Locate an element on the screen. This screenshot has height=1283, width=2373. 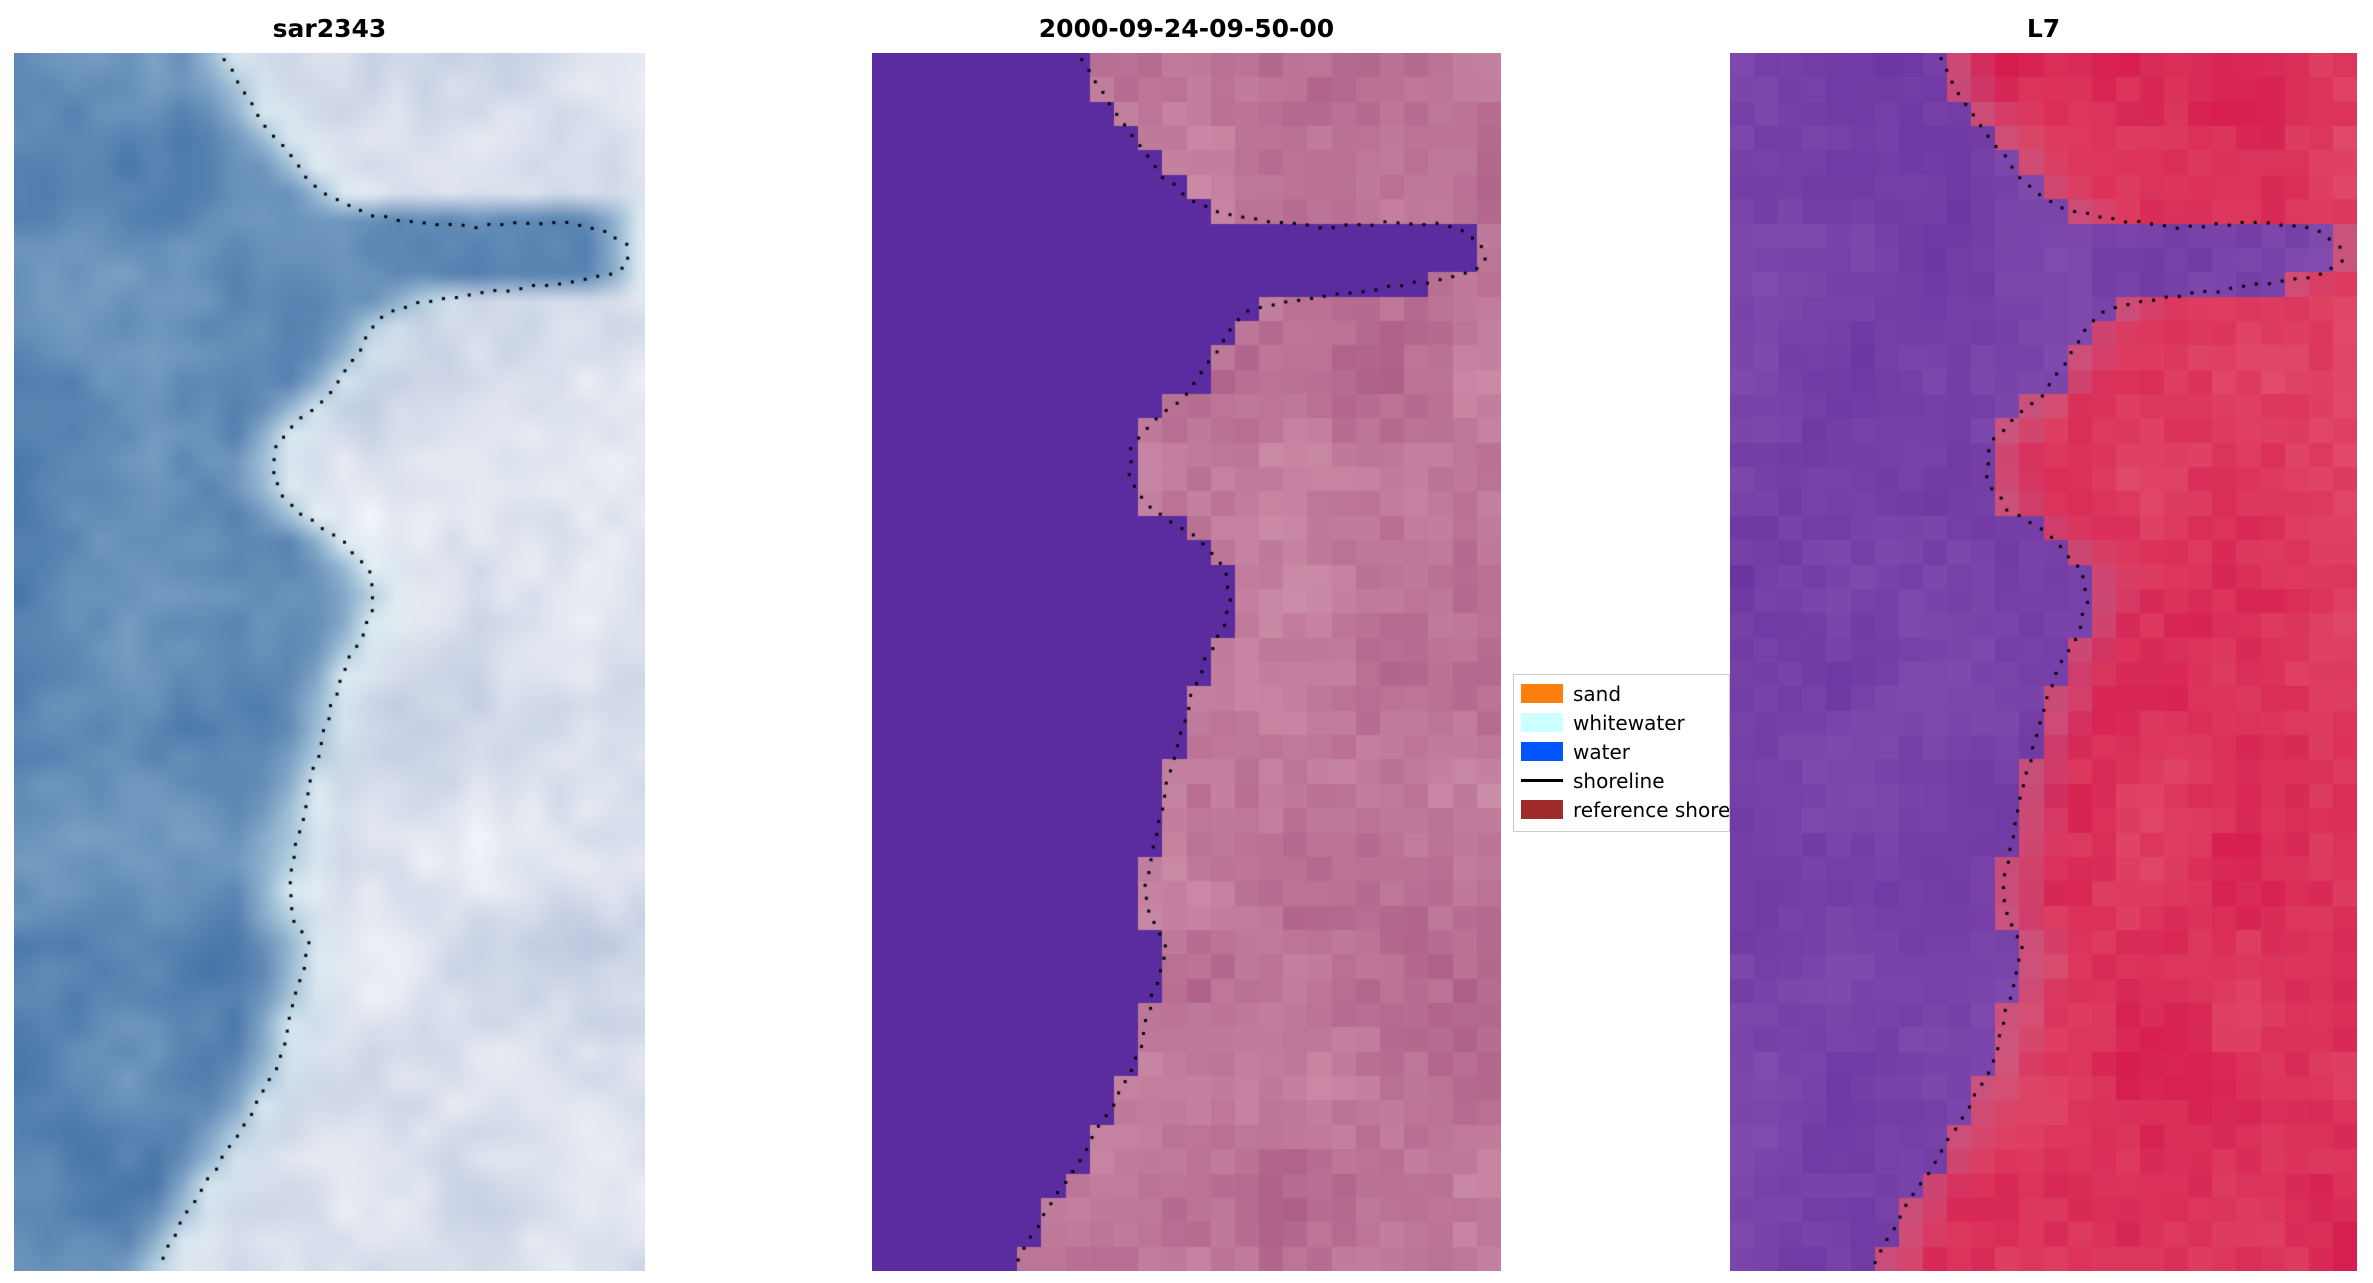
panel-title-sar2343: sar2343 is located at coordinates (329, 28).